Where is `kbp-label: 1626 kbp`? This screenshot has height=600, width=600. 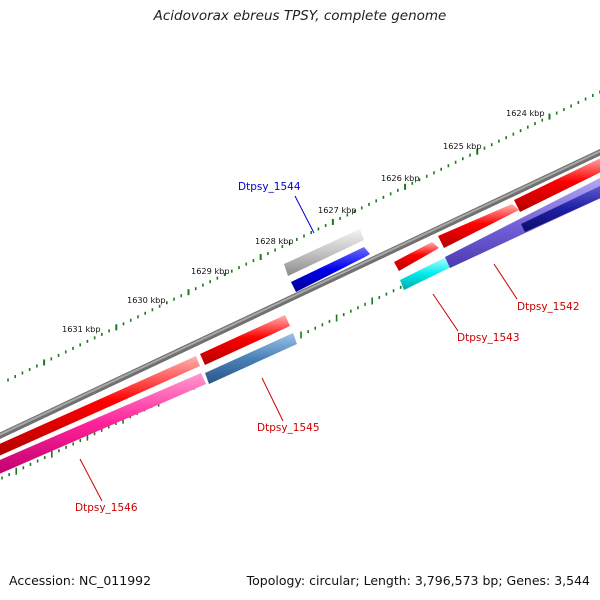
kbp-label: 1626 kbp is located at coordinates (400, 178).